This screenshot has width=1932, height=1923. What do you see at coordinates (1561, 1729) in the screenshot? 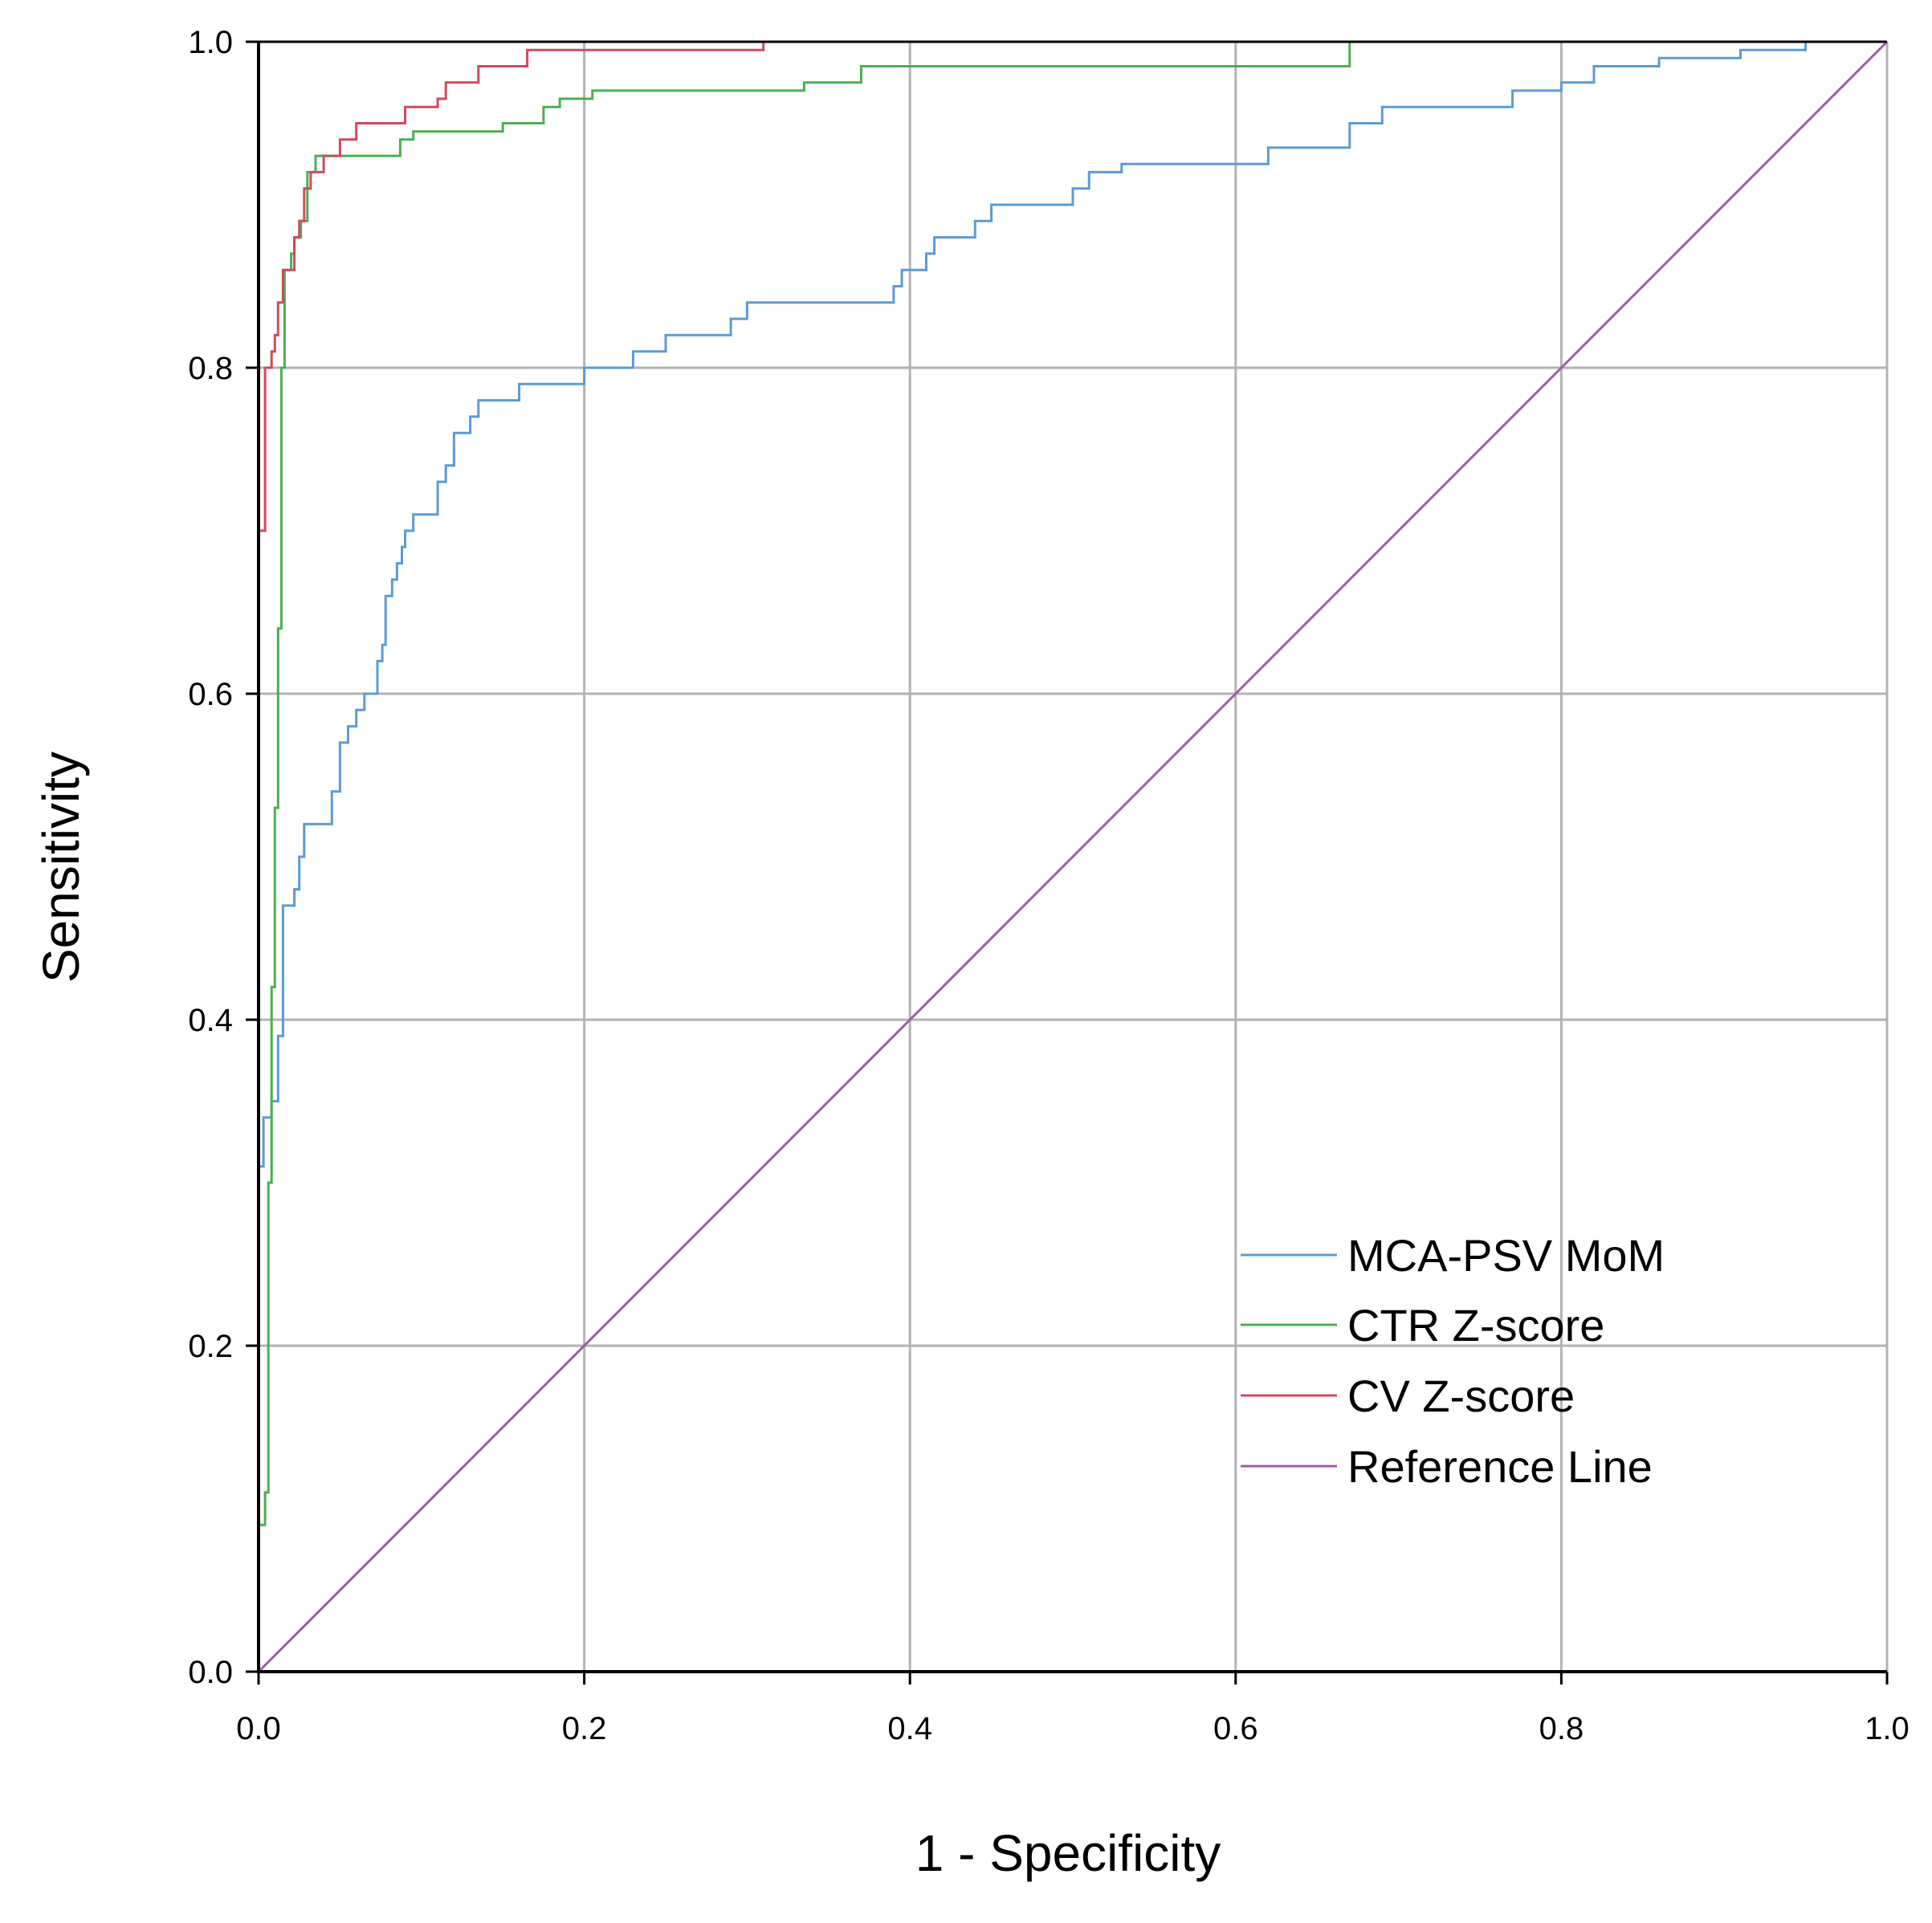
I see `x-tick-label: 0.8` at bounding box center [1561, 1729].